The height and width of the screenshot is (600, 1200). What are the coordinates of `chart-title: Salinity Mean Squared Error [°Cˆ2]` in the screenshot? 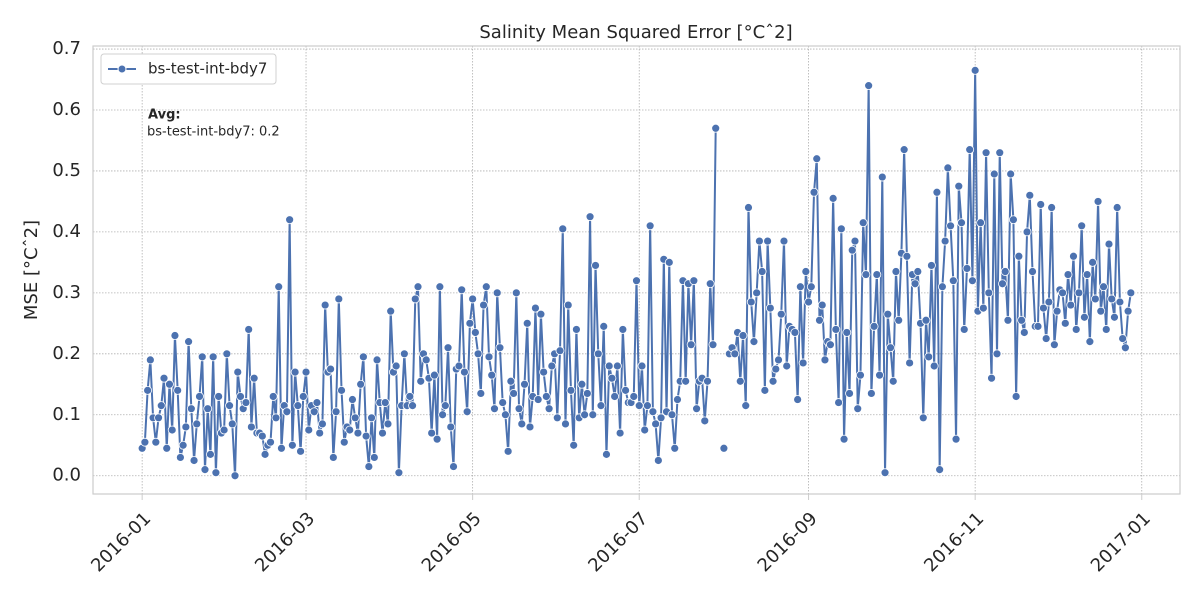 It's located at (635, 32).